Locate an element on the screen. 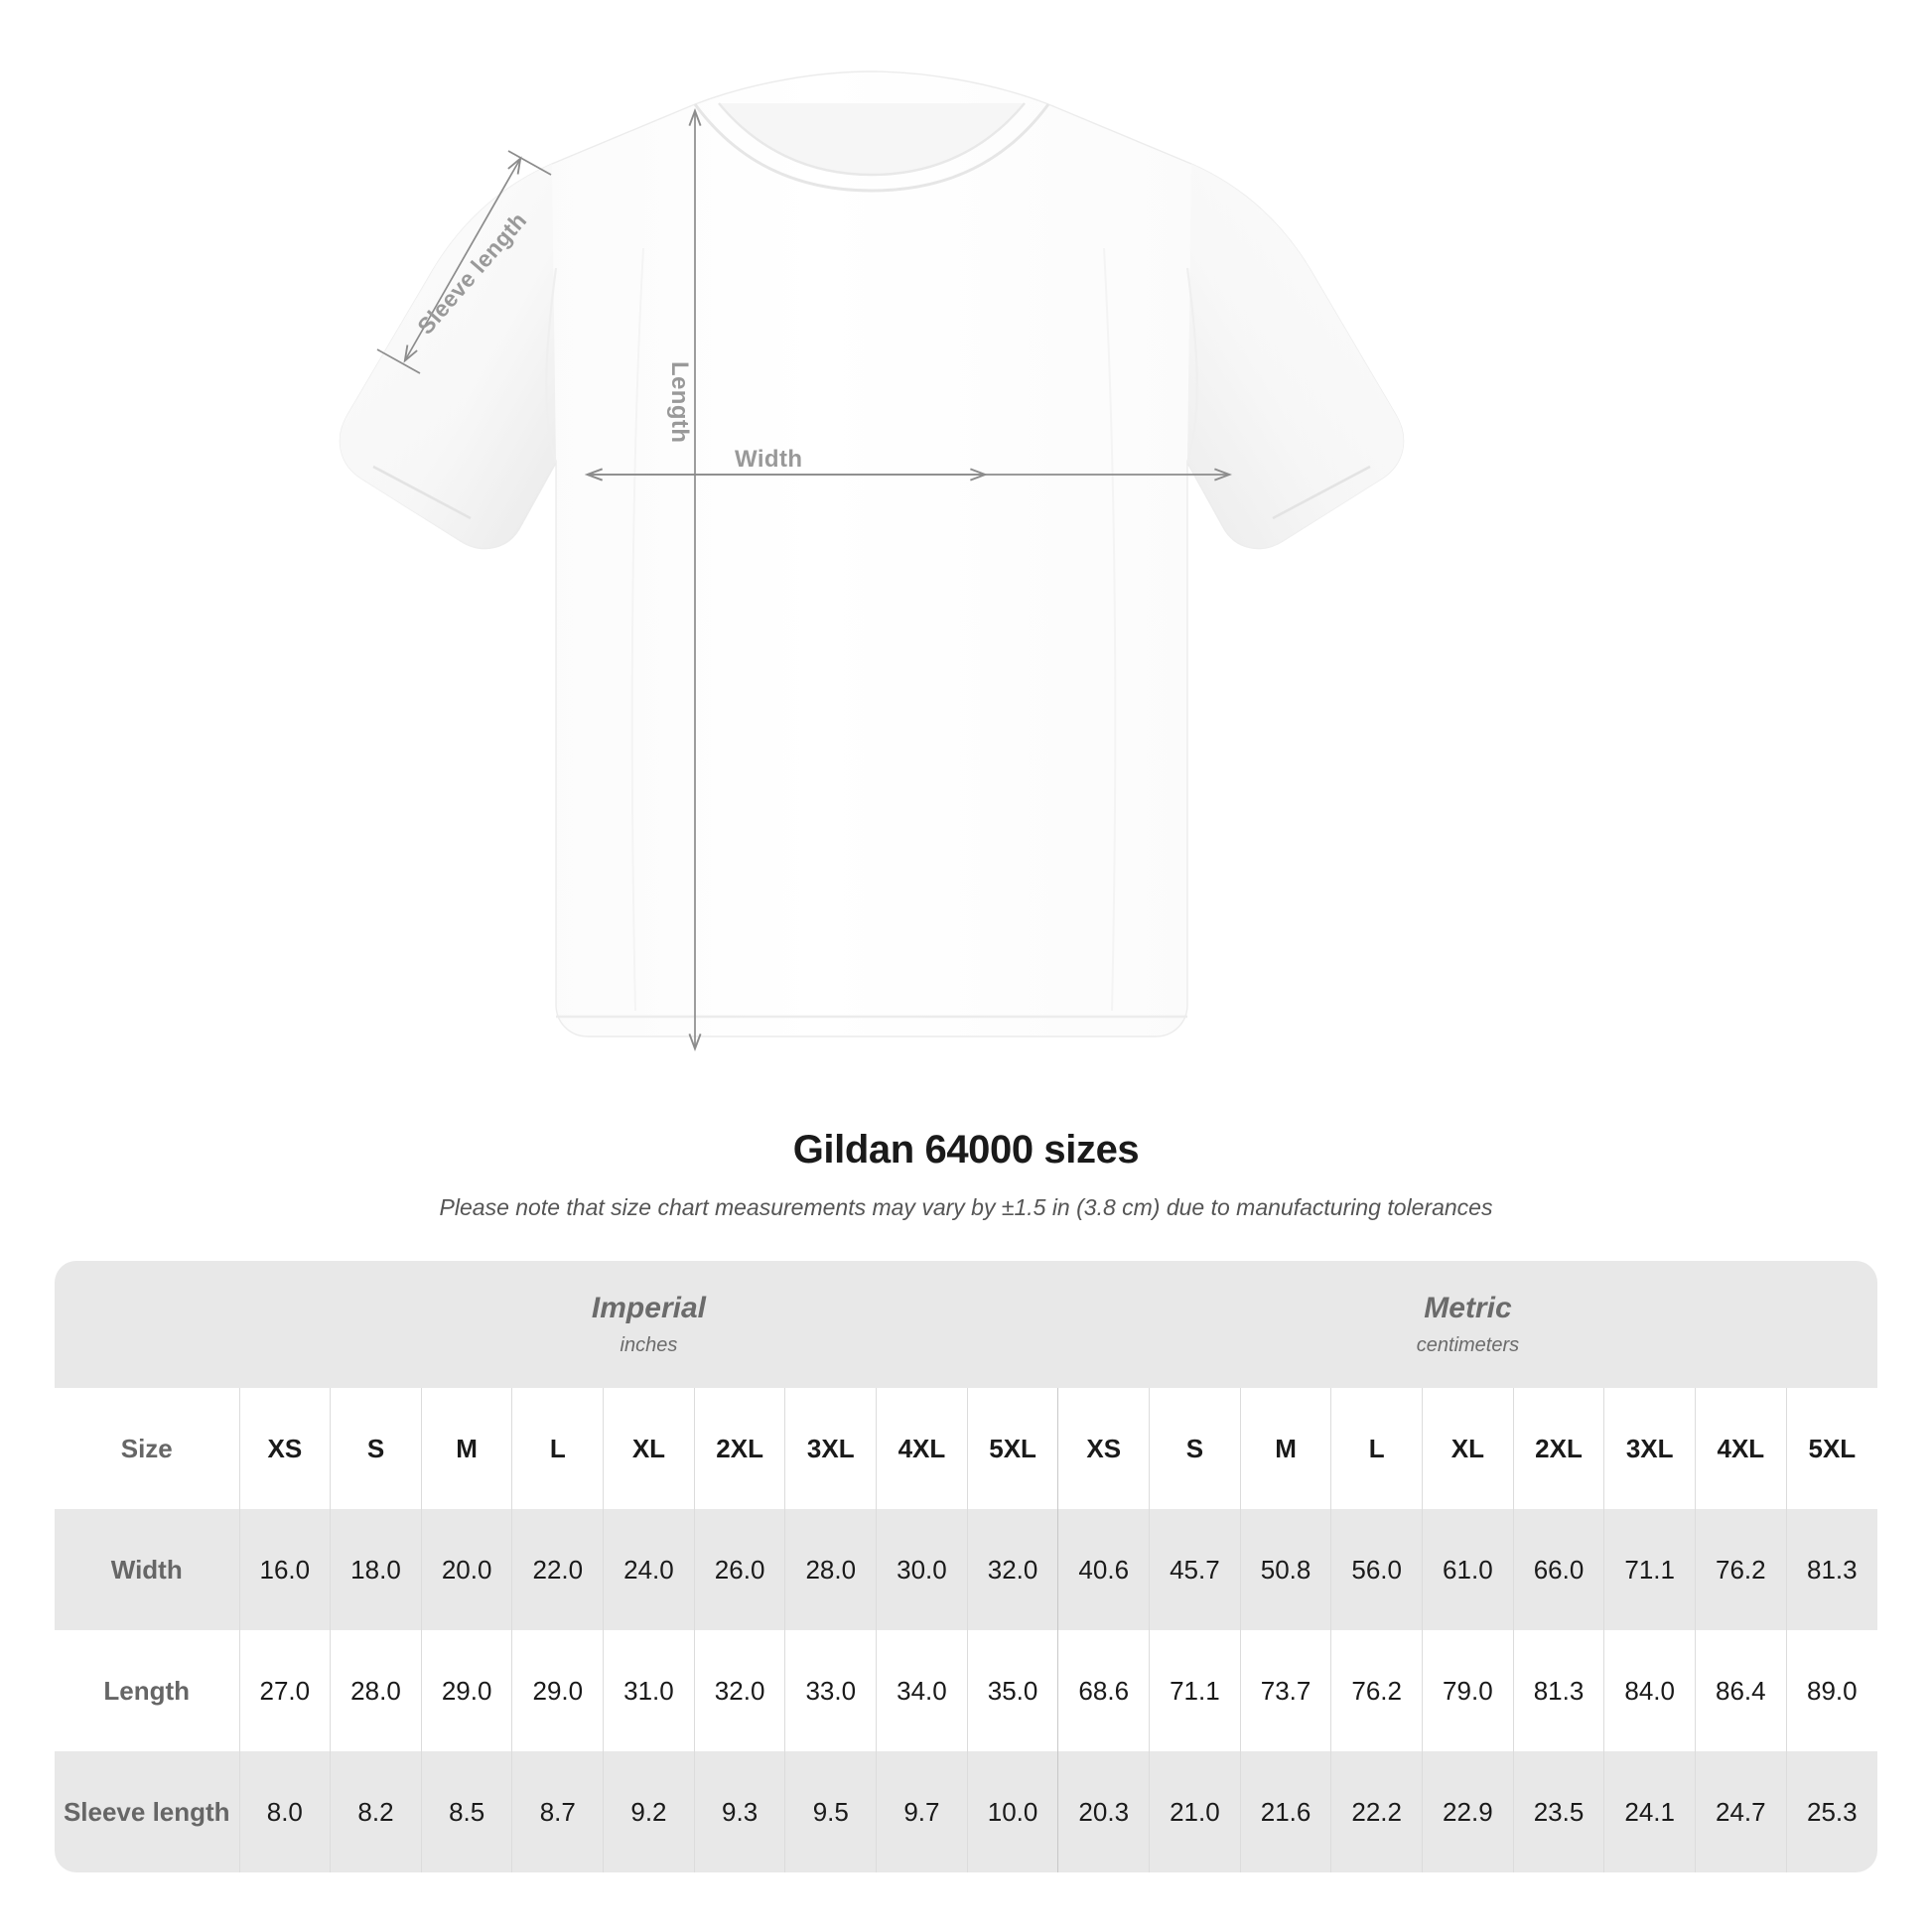 This screenshot has height=1932, width=1932. cell-sleeve-imp-2: 8.5 is located at coordinates (466, 1812).